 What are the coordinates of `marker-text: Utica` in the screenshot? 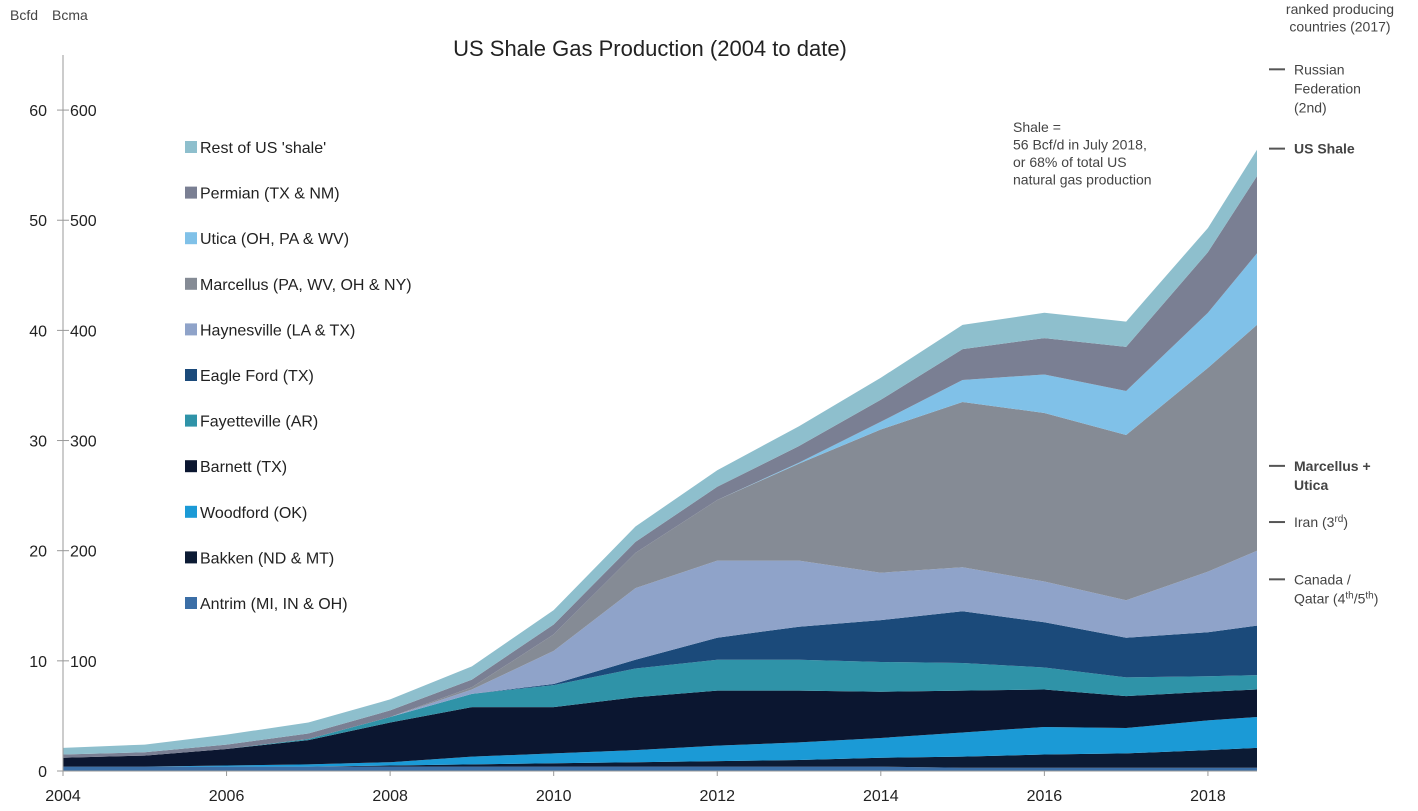 It's located at (1311, 485).